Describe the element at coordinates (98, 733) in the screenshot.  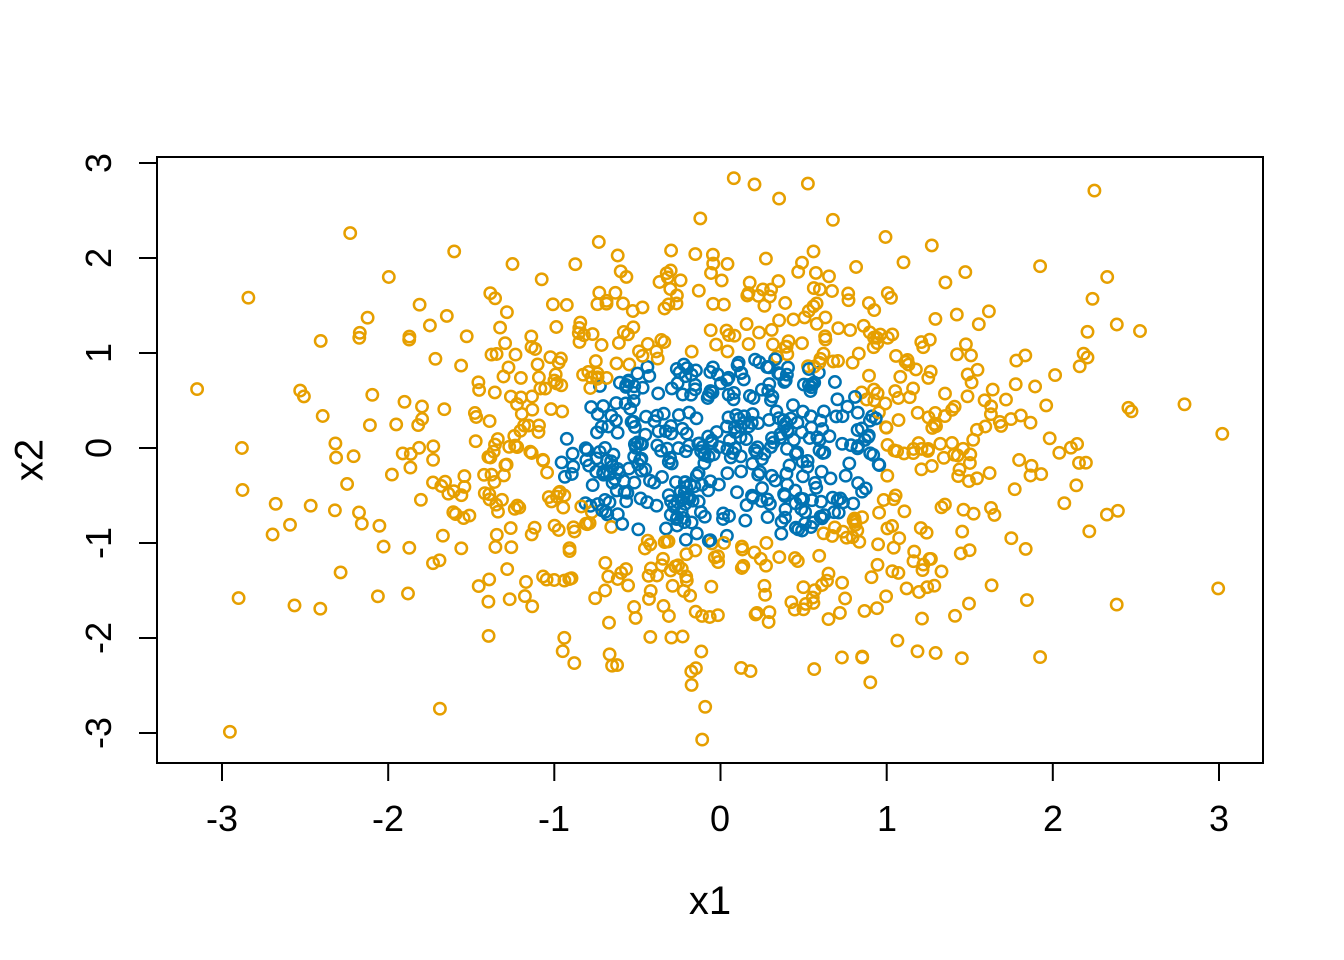
I see `y-tick-label: -3` at that location.